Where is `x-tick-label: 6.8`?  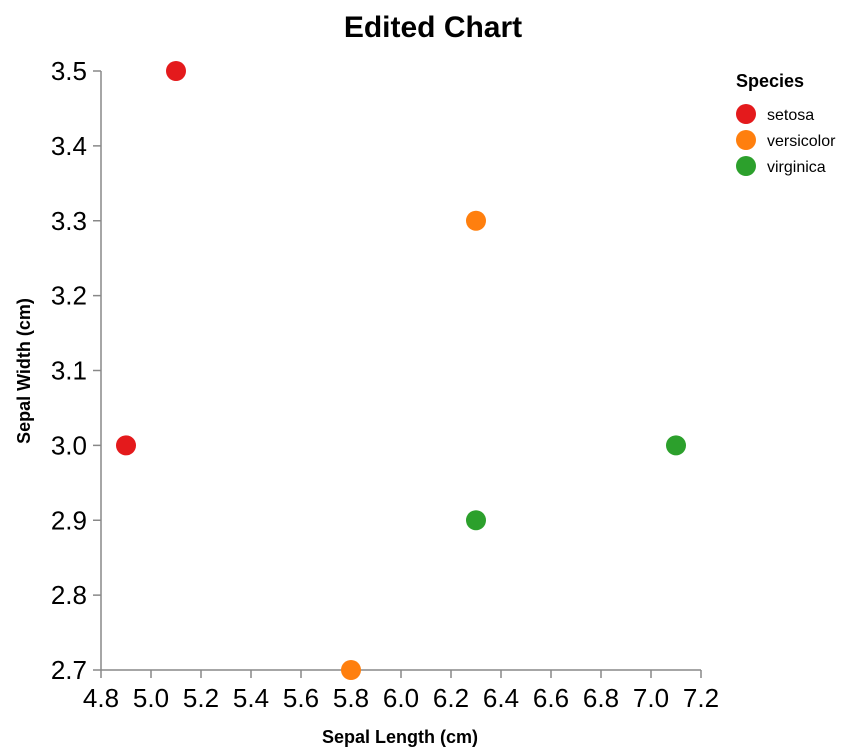 x-tick-label: 6.8 is located at coordinates (601, 698).